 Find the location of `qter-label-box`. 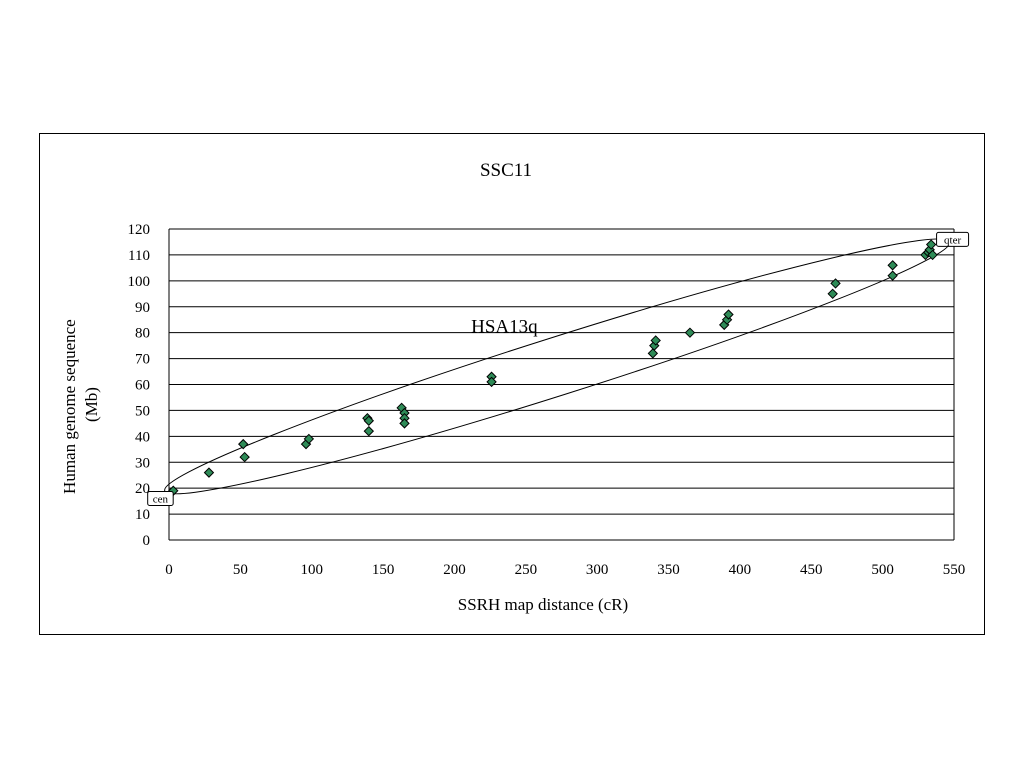

qter-label-box is located at coordinates (953, 239).